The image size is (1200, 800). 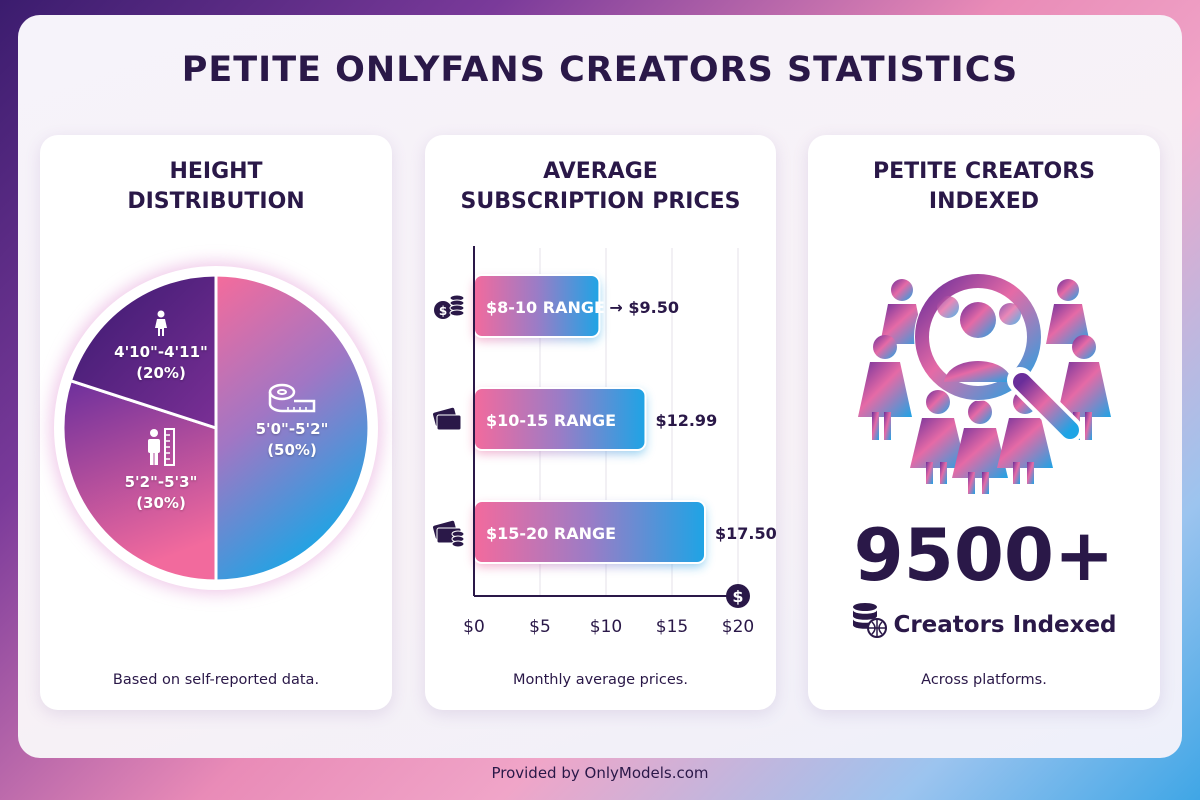 What do you see at coordinates (984, 680) in the screenshot?
I see `card-footnote: Across platforms.` at bounding box center [984, 680].